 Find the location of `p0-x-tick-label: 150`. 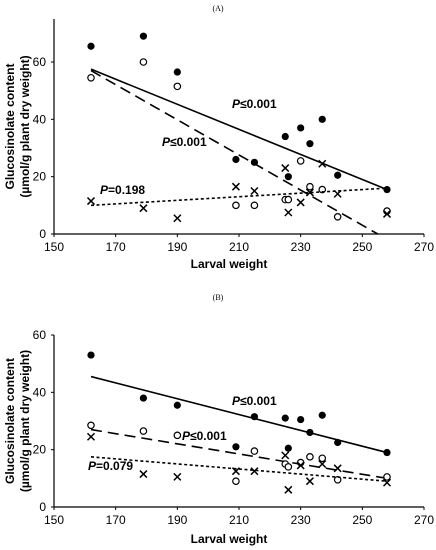

p0-x-tick-label: 150 is located at coordinates (54, 247).